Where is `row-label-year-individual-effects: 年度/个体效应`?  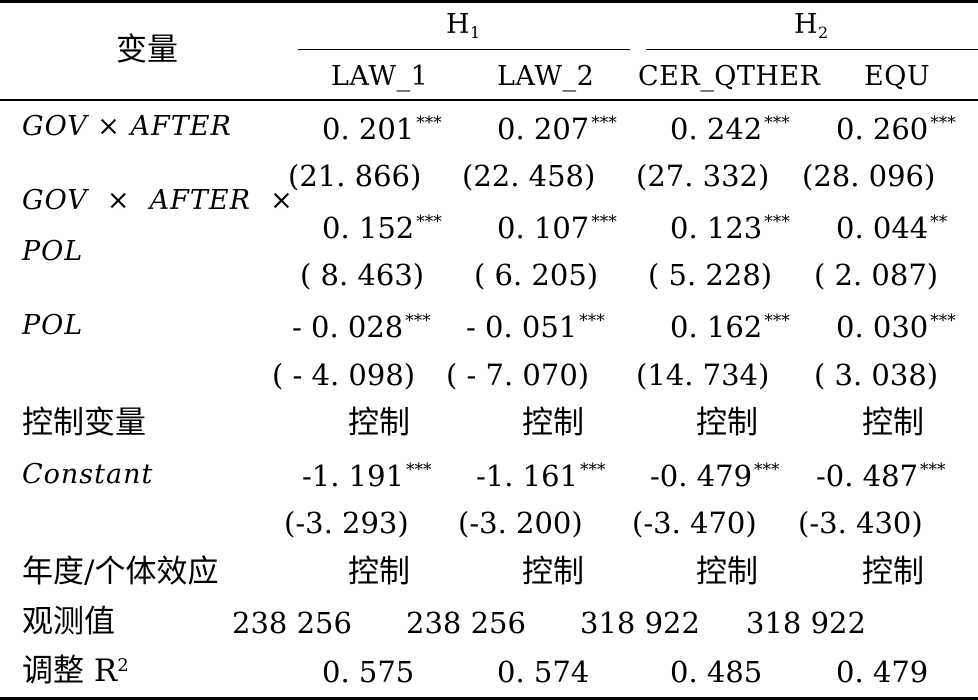 row-label-year-individual-effects: 年度/个体效应 is located at coordinates (120, 572).